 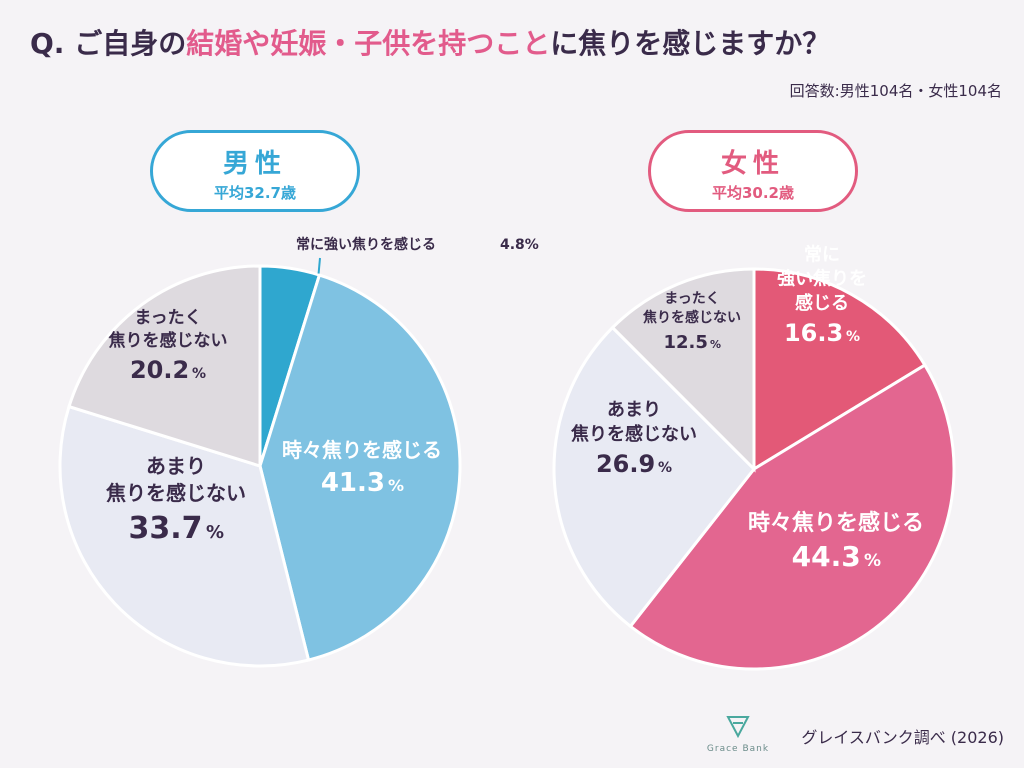 I want to click on male-leader-line, so click(x=319, y=265).